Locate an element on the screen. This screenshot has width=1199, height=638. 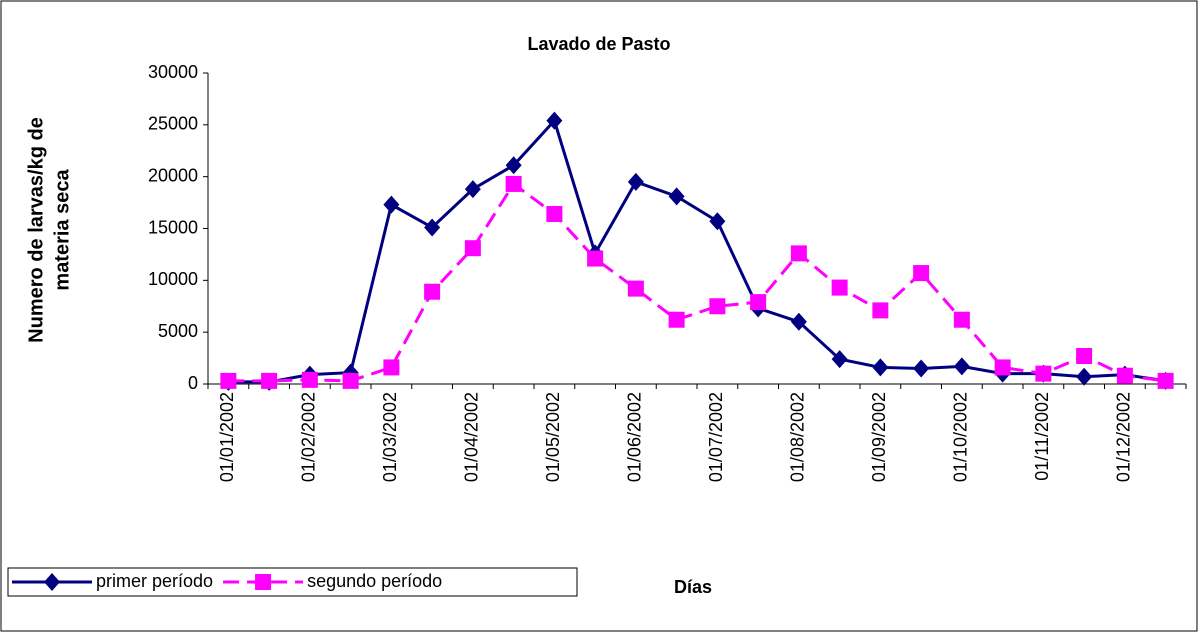
x-tick-label: 01/04/2002 is located at coordinates (472, 437).